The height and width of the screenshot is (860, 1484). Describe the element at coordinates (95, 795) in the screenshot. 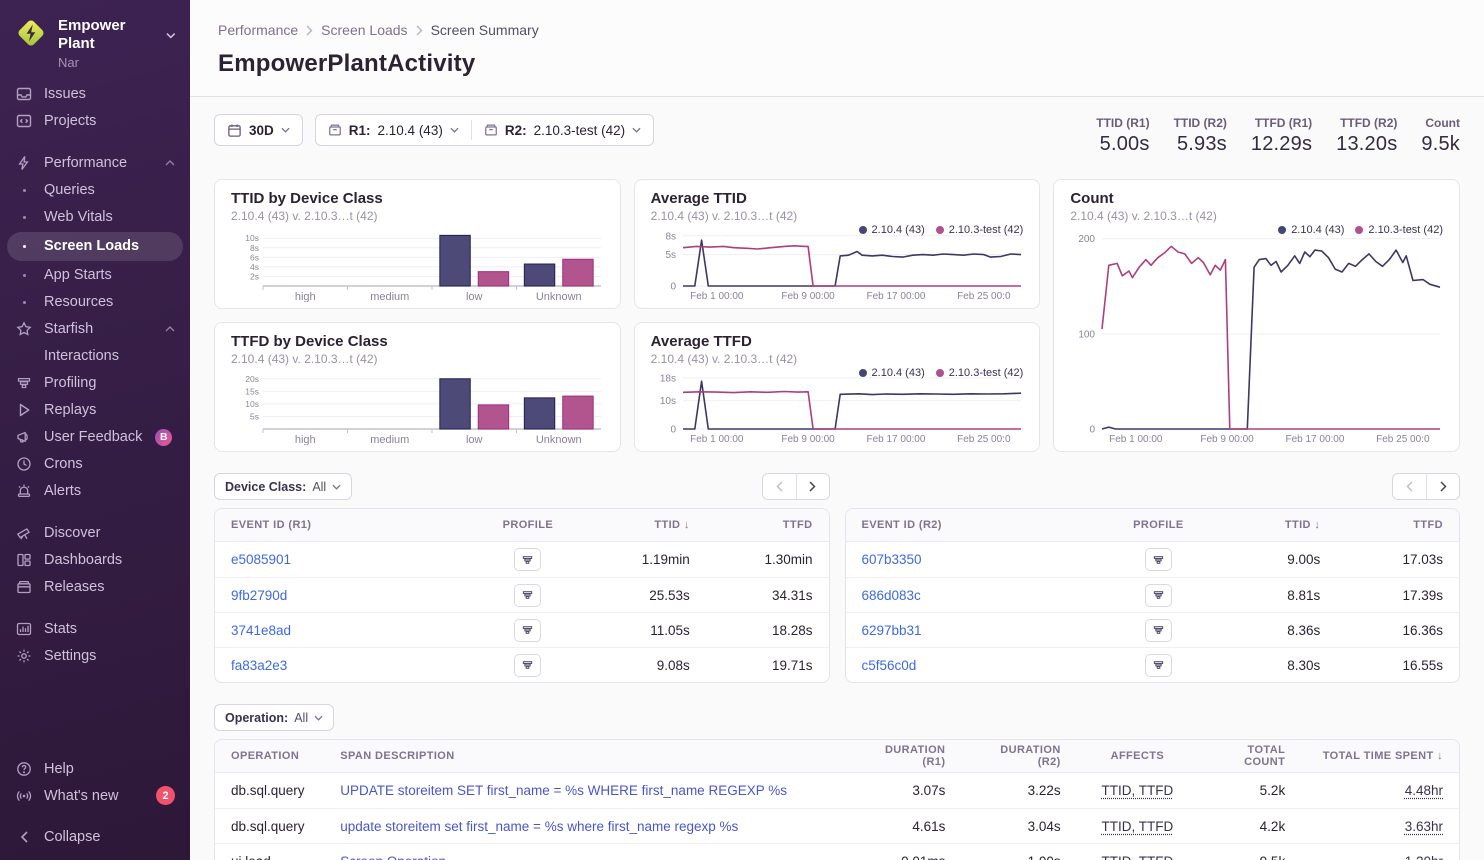

I see `sidebar-item-whats-new: What's new 2` at that location.